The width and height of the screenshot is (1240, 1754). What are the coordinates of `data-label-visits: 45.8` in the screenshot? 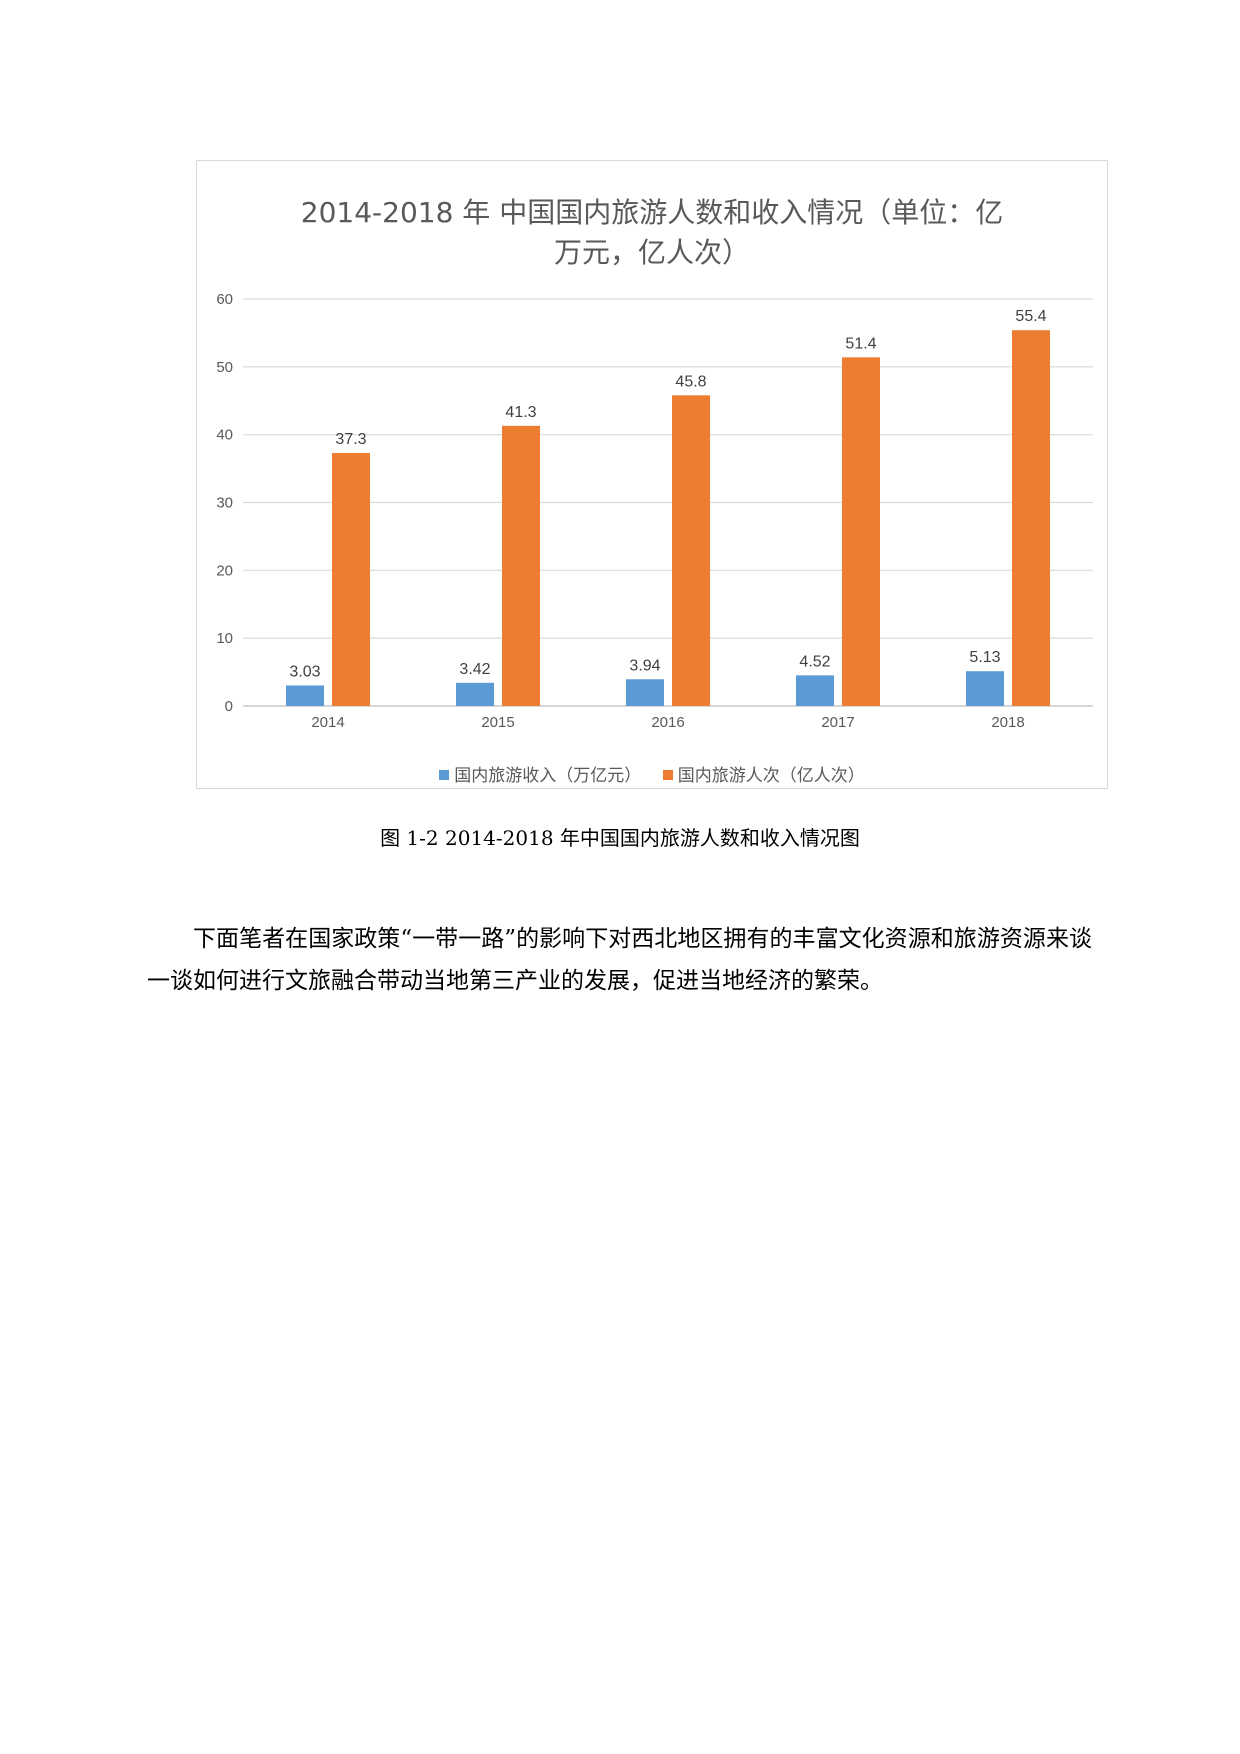 It's located at (690, 381).